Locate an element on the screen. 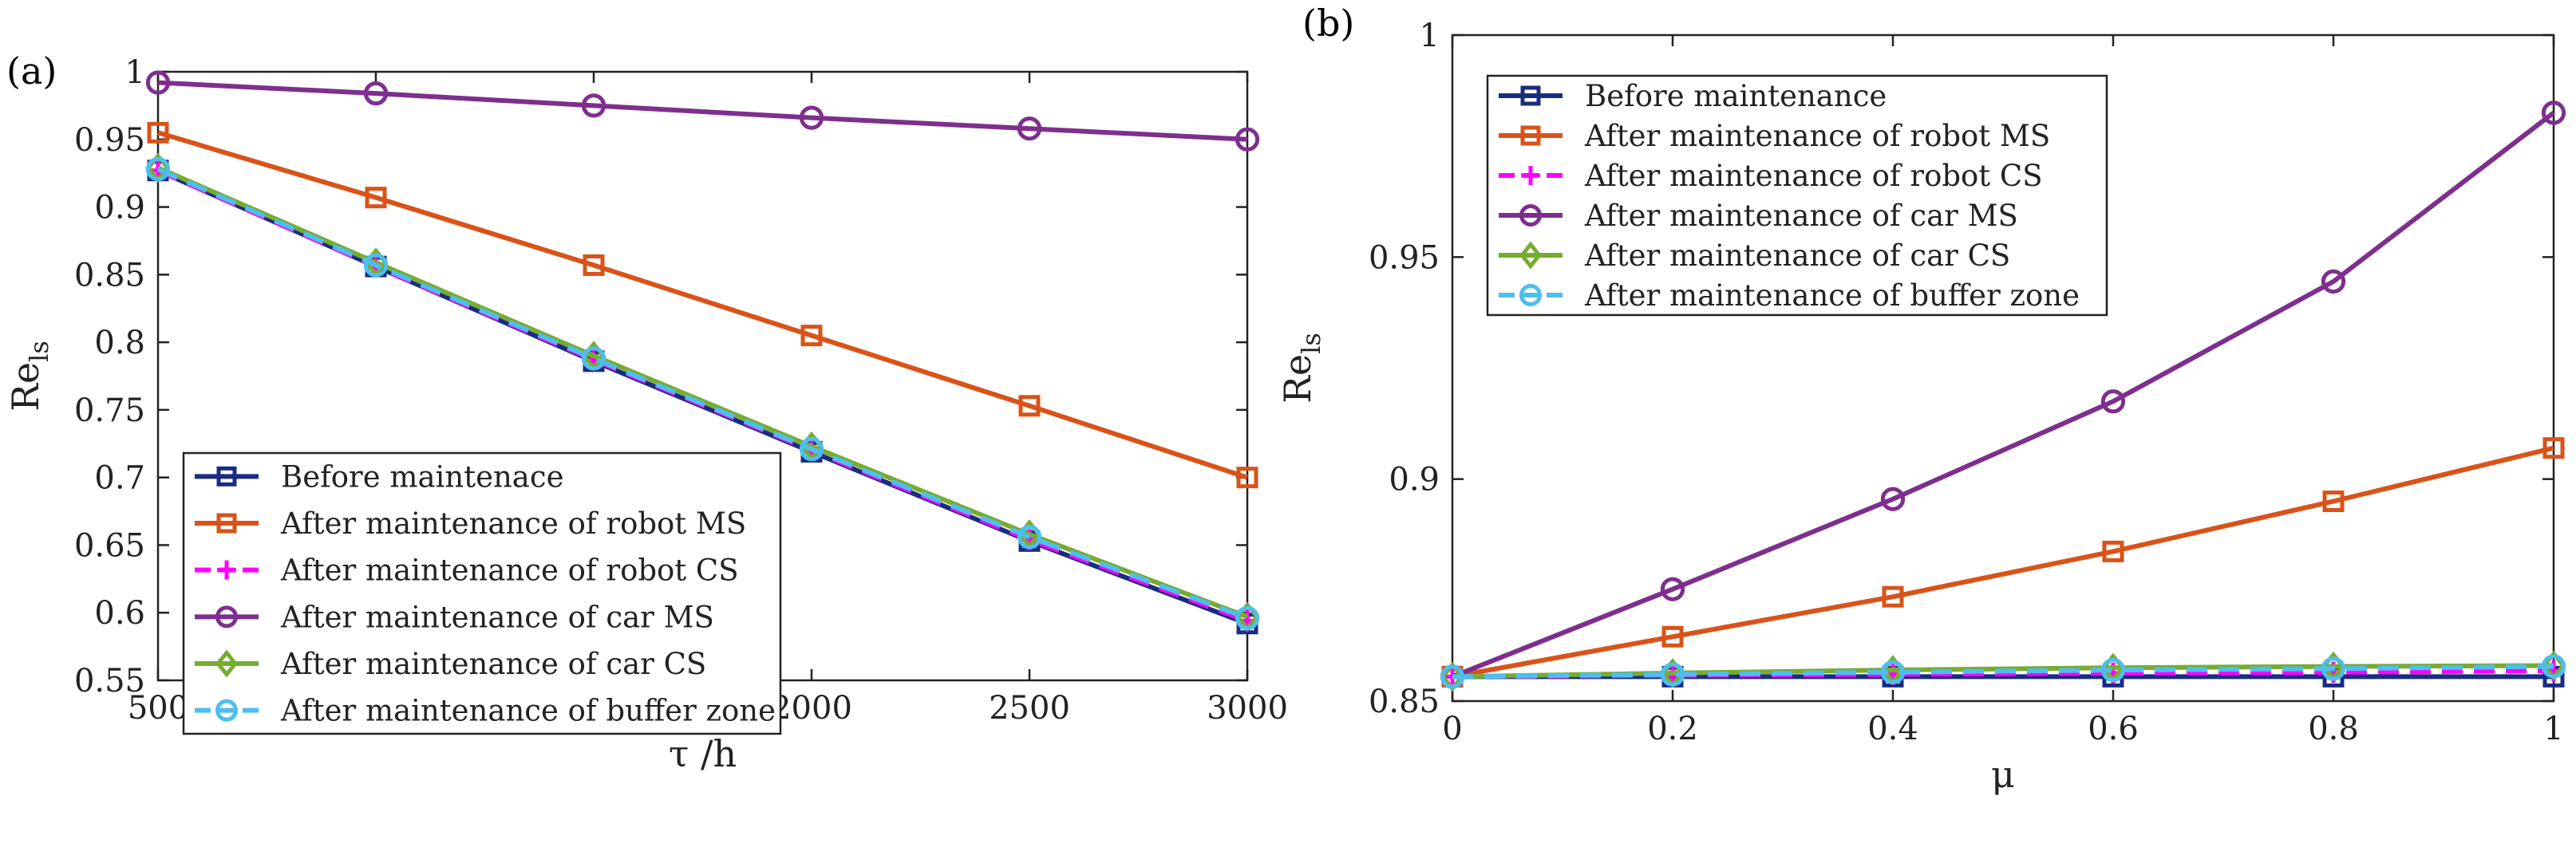 This screenshot has width=2576, height=859. x-tick-label: 0.4 is located at coordinates (1892, 729).